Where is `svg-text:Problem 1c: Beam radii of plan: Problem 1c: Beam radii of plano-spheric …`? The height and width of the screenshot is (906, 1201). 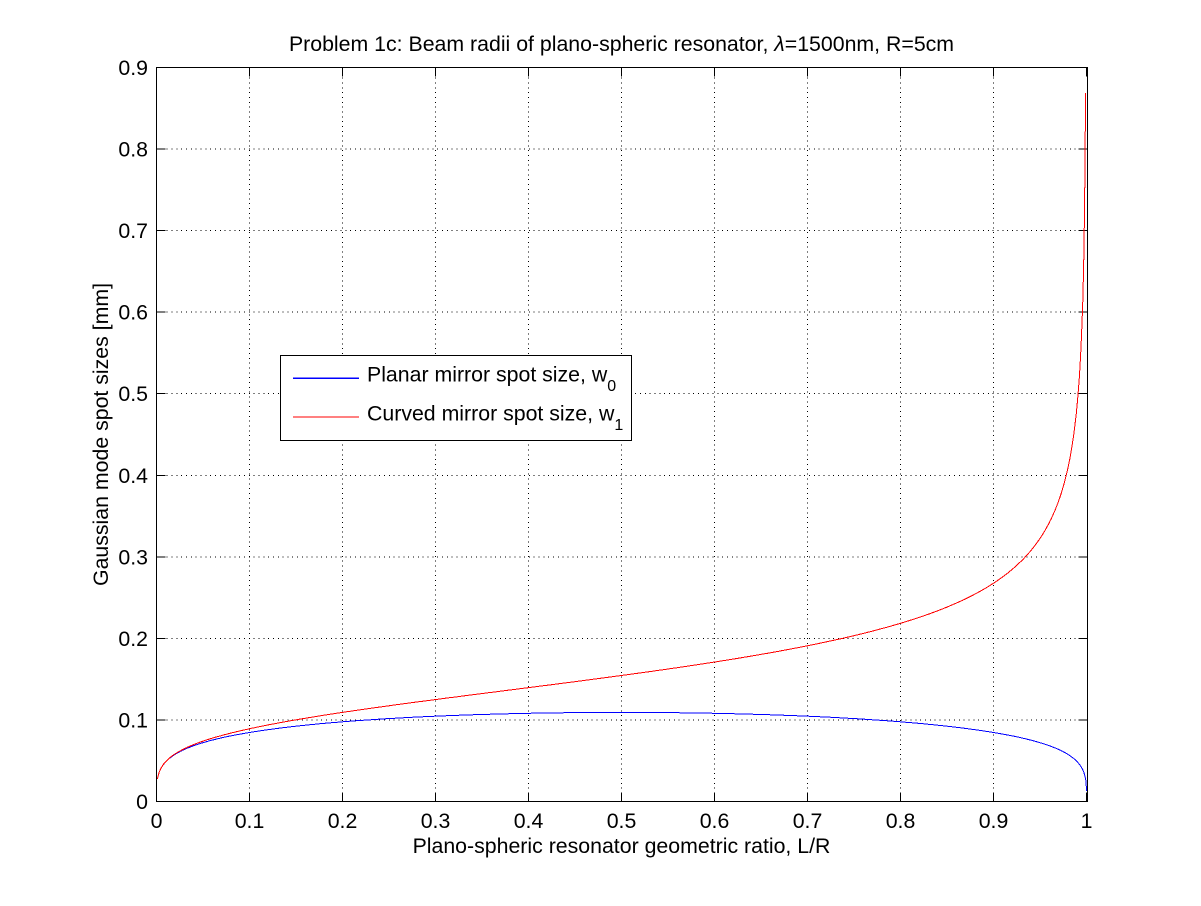
svg-text:Problem 1c: Beam radii of plan: Problem 1c: Beam radii of plano-spheric … is located at coordinates (621, 44).